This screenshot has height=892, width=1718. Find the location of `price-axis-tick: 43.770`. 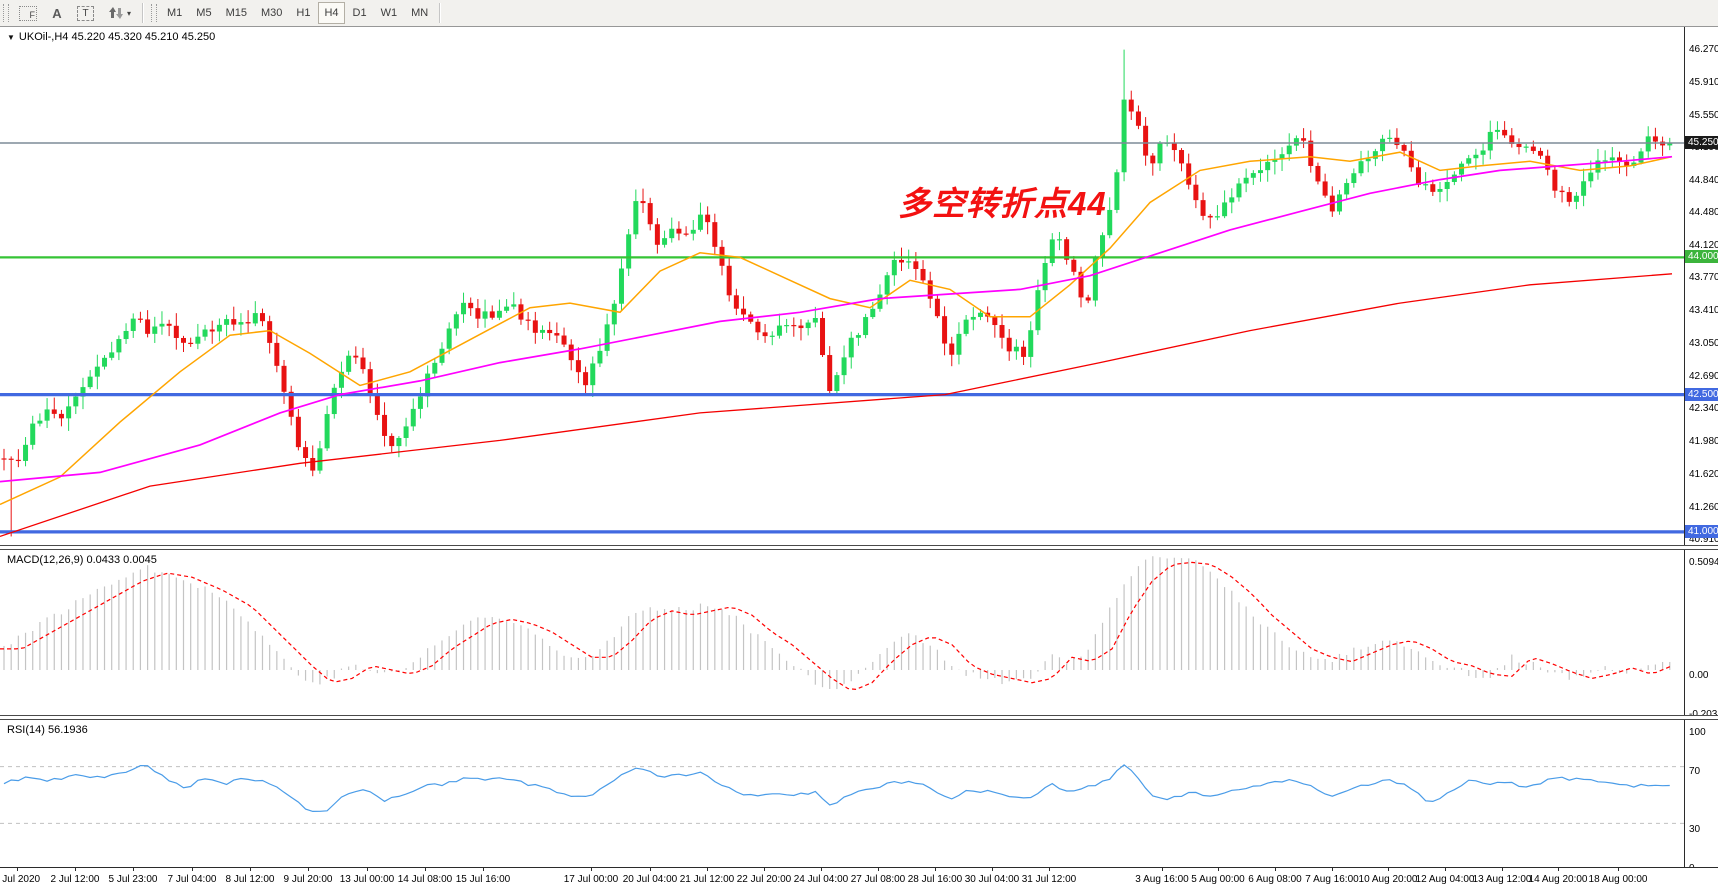

price-axis-tick: 43.770 is located at coordinates (1703, 278).